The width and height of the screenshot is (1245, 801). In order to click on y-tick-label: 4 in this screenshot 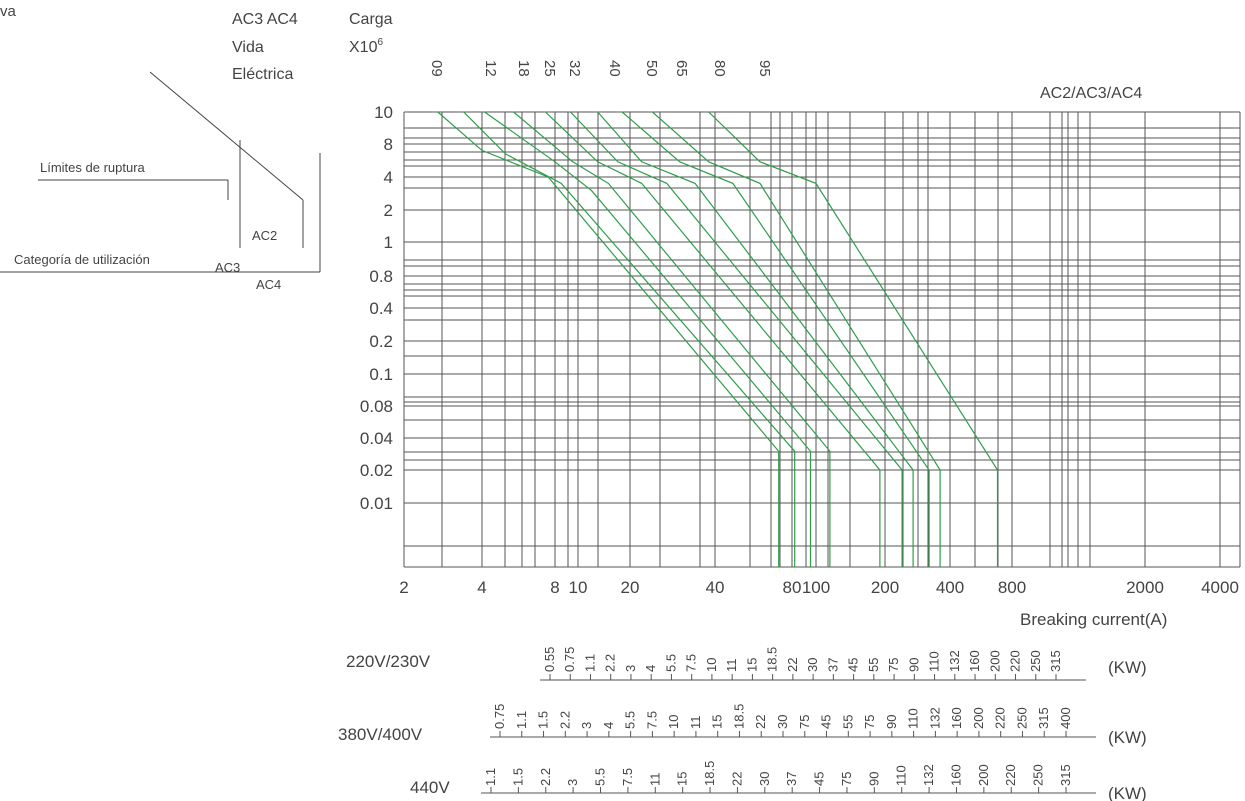, I will do `click(388, 177)`.